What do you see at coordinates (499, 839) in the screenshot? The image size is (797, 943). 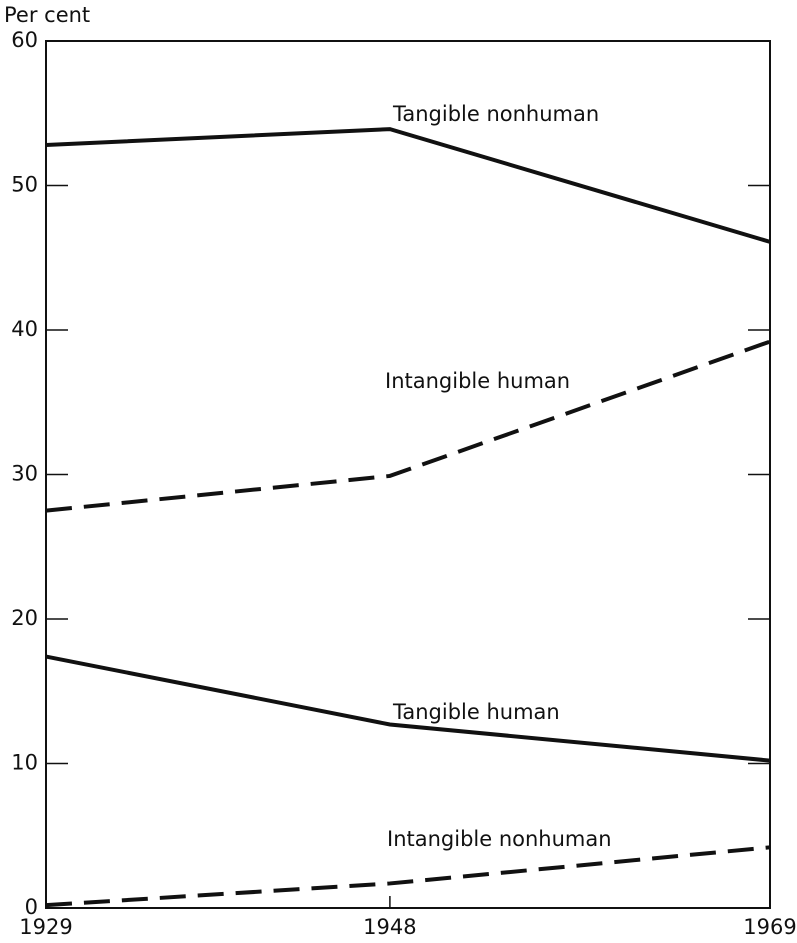 I see `series-label: Intangible nonhuman` at bounding box center [499, 839].